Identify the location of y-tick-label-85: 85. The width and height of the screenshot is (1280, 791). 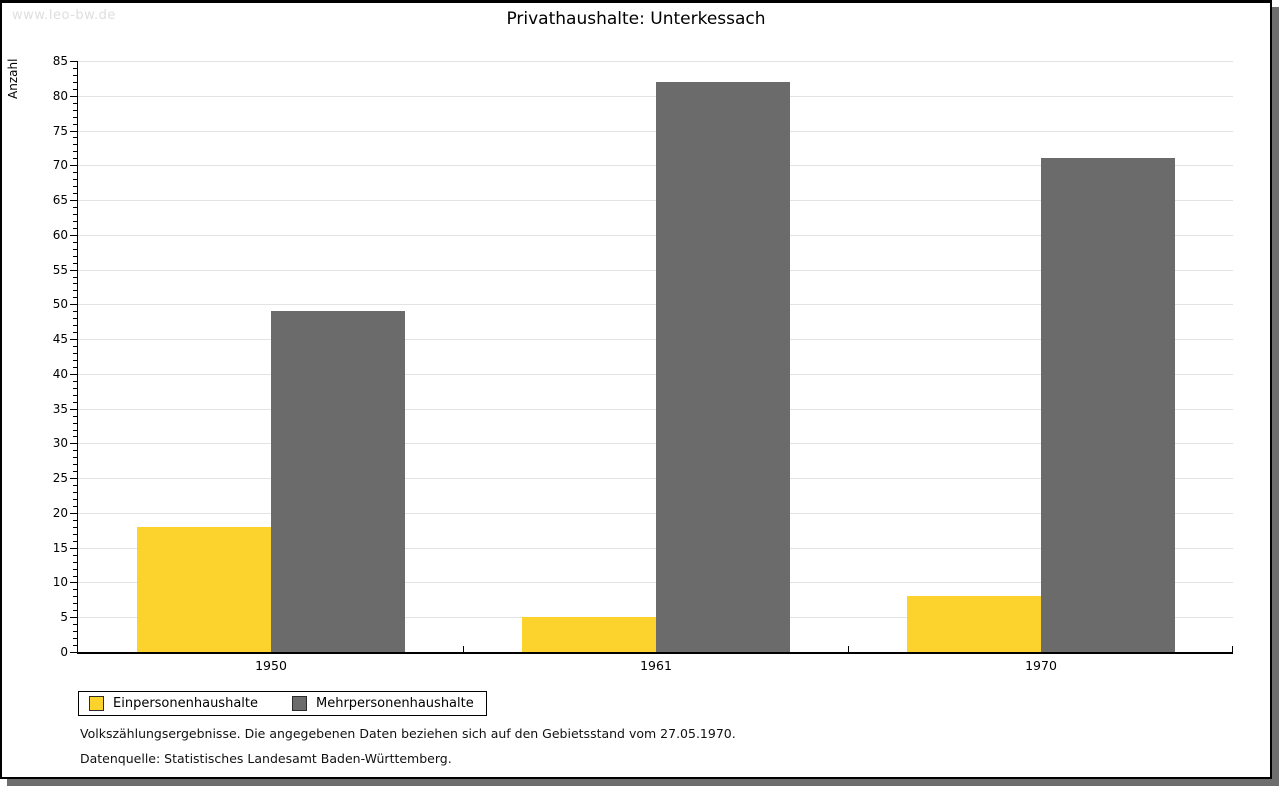
(60, 61).